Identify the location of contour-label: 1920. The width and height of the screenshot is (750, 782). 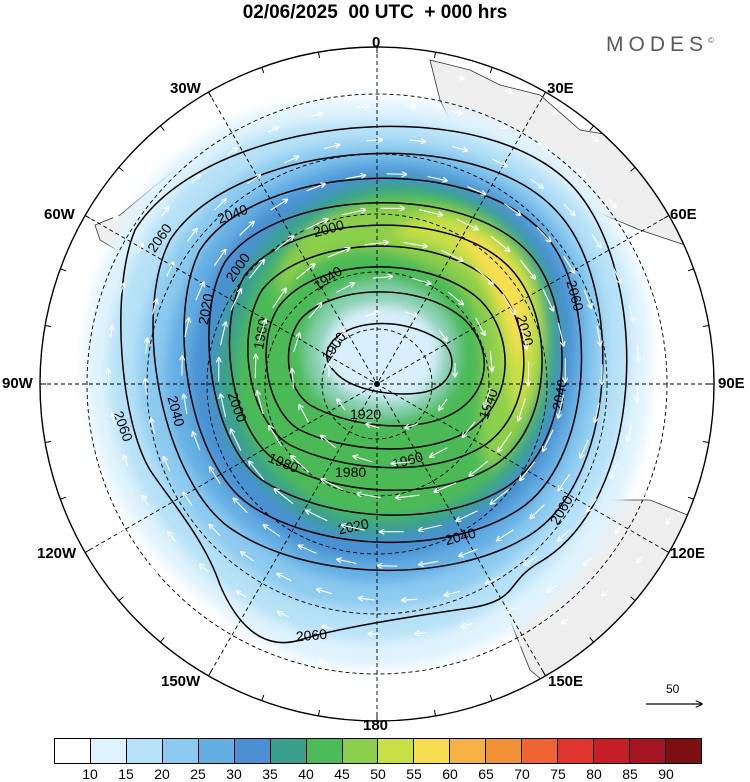
(365, 414).